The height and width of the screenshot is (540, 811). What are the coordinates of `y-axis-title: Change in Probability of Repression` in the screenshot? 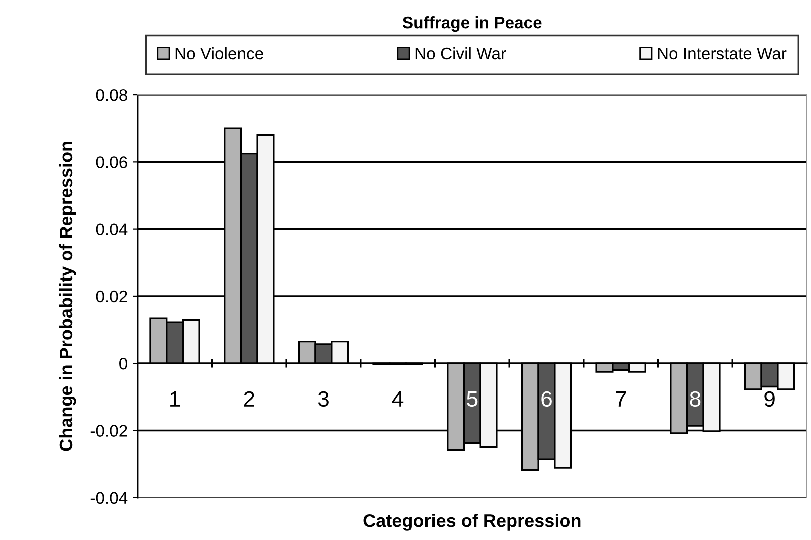 It's located at (67, 297).